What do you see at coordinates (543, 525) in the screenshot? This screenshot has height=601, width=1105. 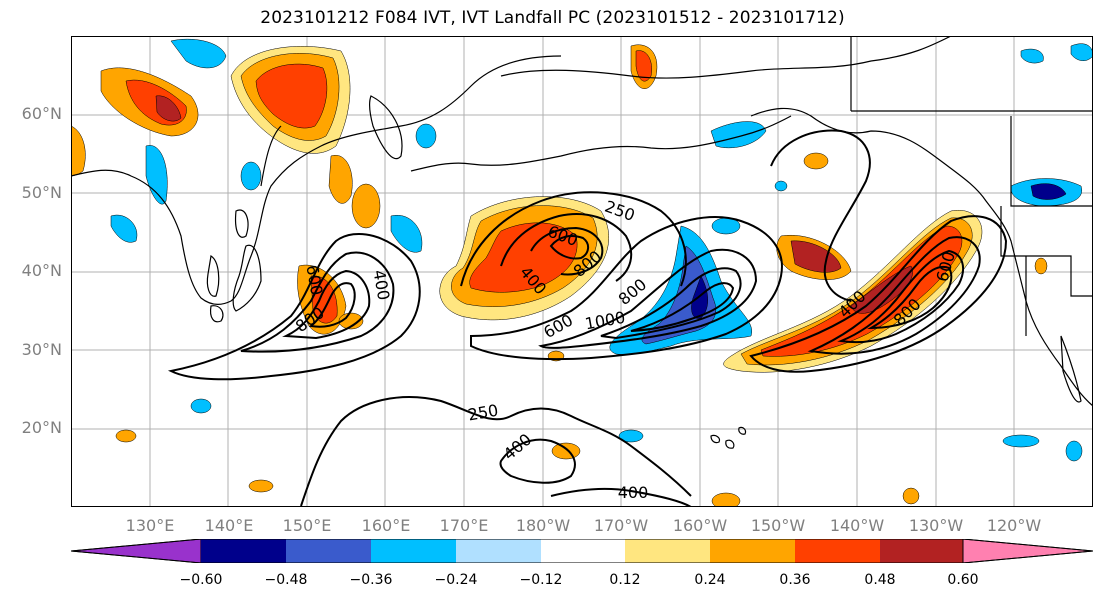 I see `lon-label-180w: 180°W` at bounding box center [543, 525].